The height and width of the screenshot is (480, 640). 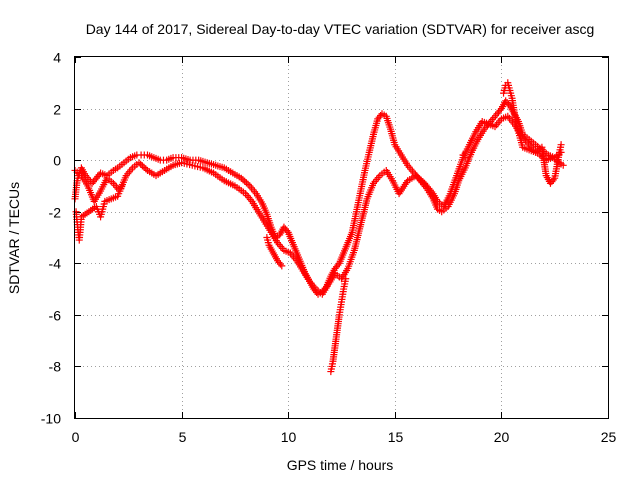 I want to click on x-axis-label: GPS time / hours, so click(x=340, y=465).